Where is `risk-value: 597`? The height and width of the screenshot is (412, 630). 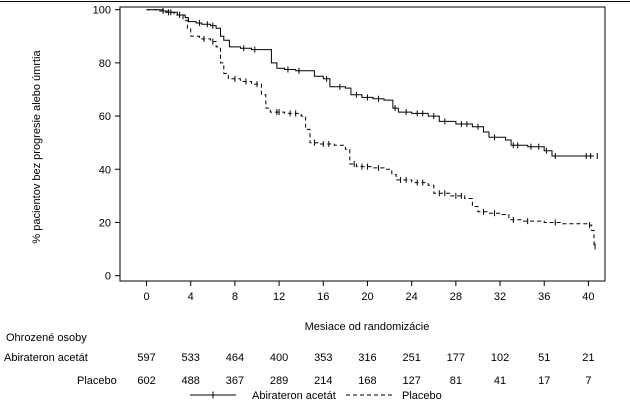
risk-value: 597 is located at coordinates (146, 358).